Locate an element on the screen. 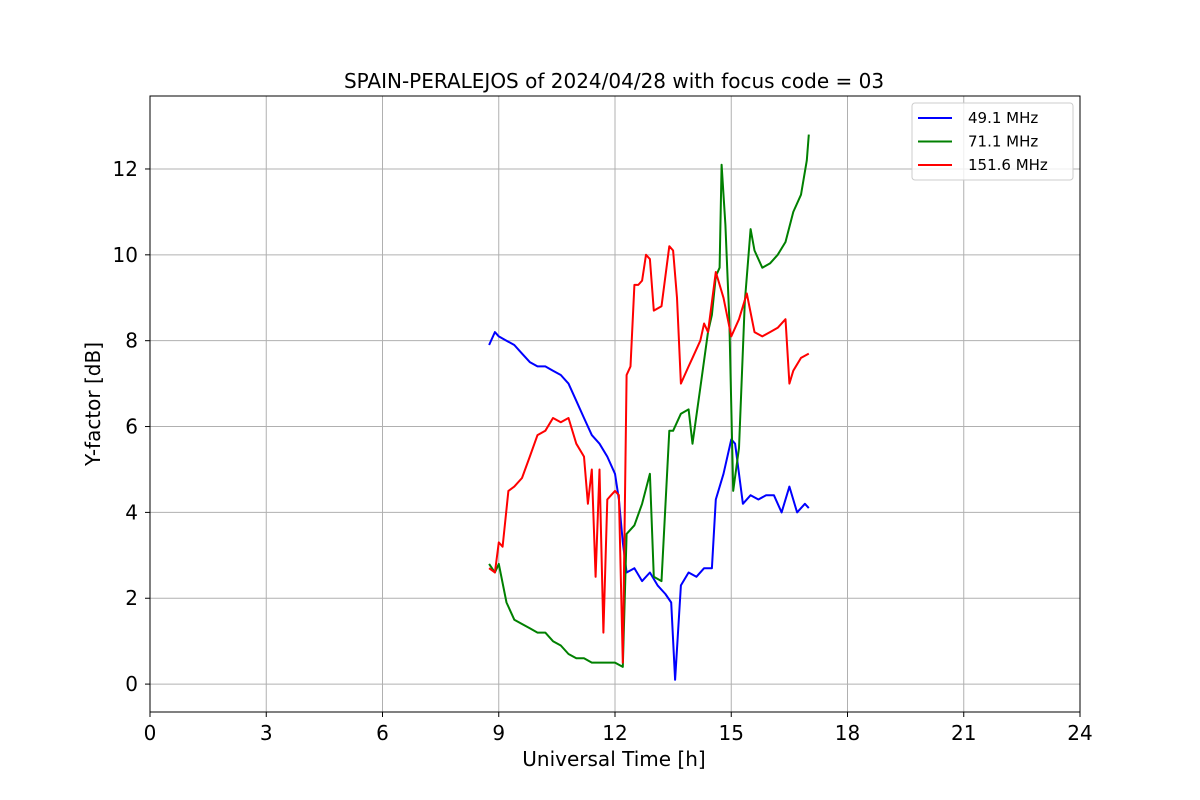 Image resolution: width=1200 pixels, height=800 pixels. legend-box is located at coordinates (992, 141).